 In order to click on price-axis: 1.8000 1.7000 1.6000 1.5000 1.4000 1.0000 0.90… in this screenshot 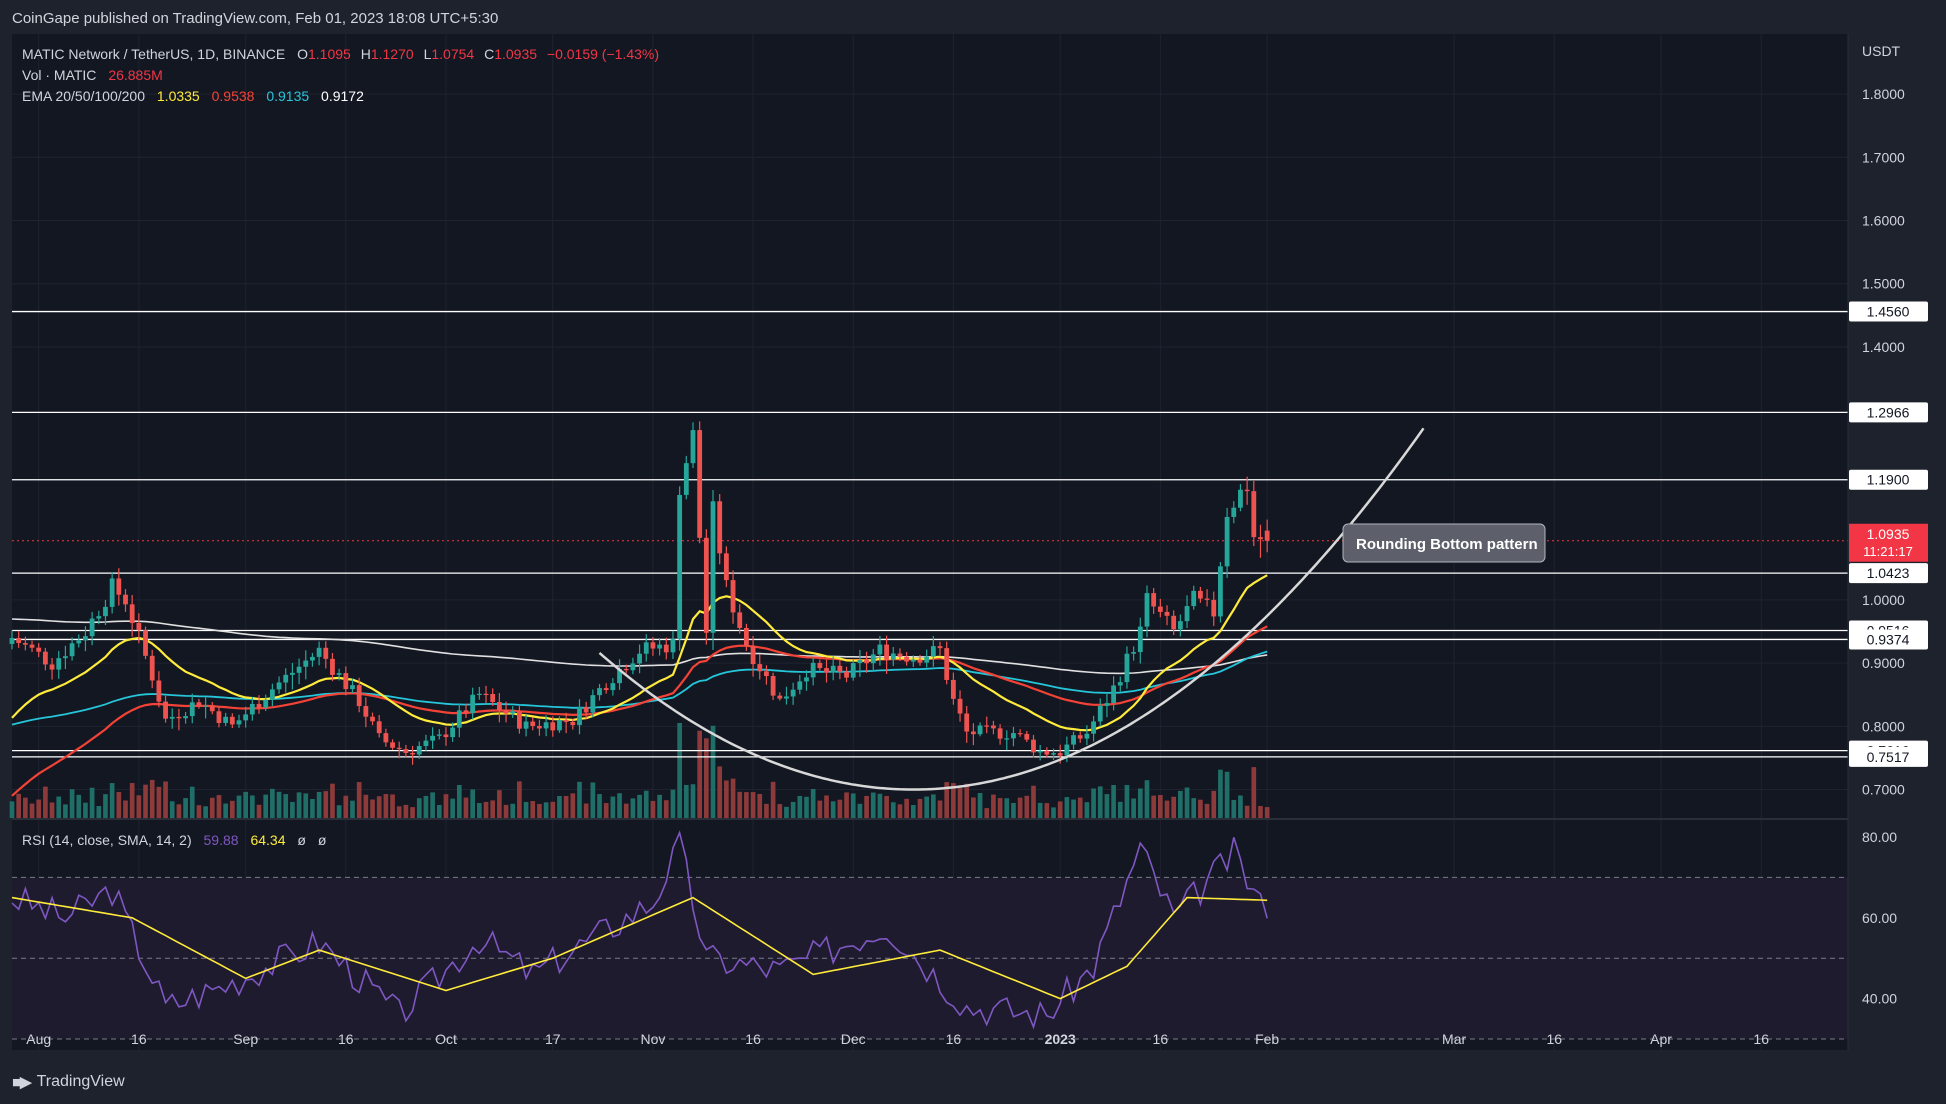, I will do `click(1883, 441)`.